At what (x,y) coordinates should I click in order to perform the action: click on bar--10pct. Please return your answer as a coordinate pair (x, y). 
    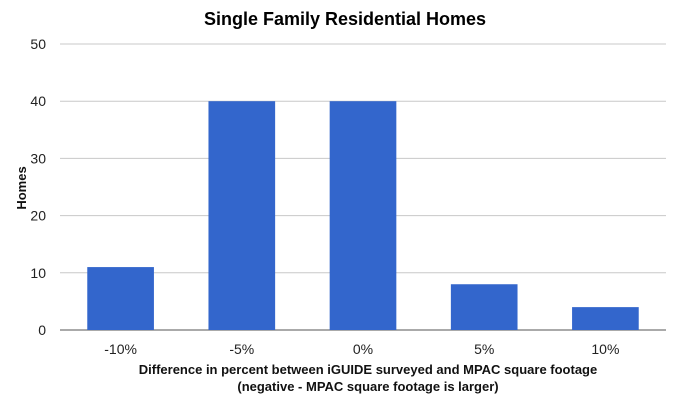
    Looking at the image, I should click on (120, 298).